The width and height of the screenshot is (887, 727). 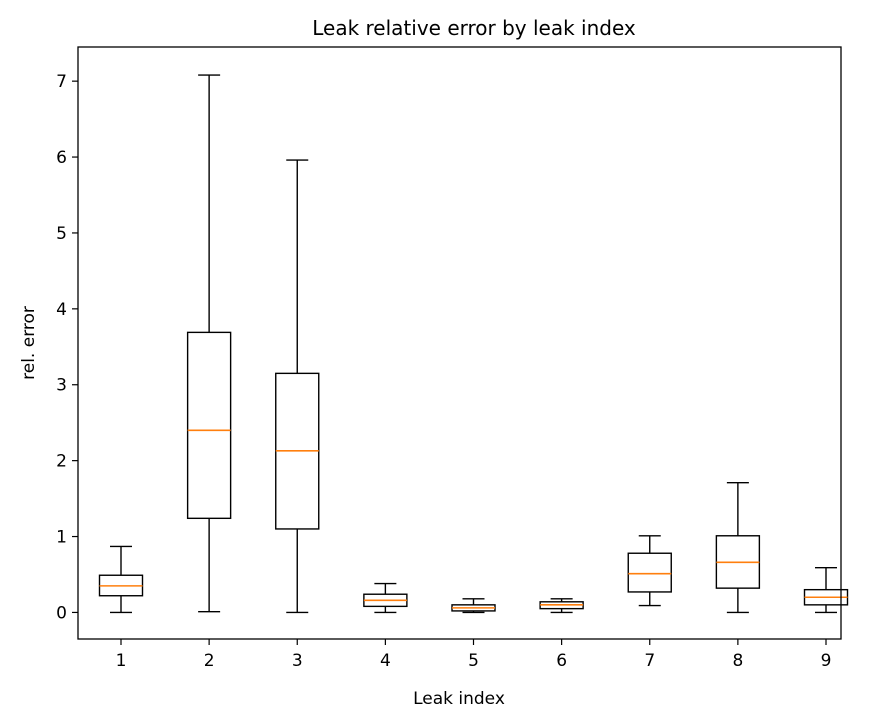 What do you see at coordinates (737, 661) in the screenshot?
I see `x-tick-label: 8` at bounding box center [737, 661].